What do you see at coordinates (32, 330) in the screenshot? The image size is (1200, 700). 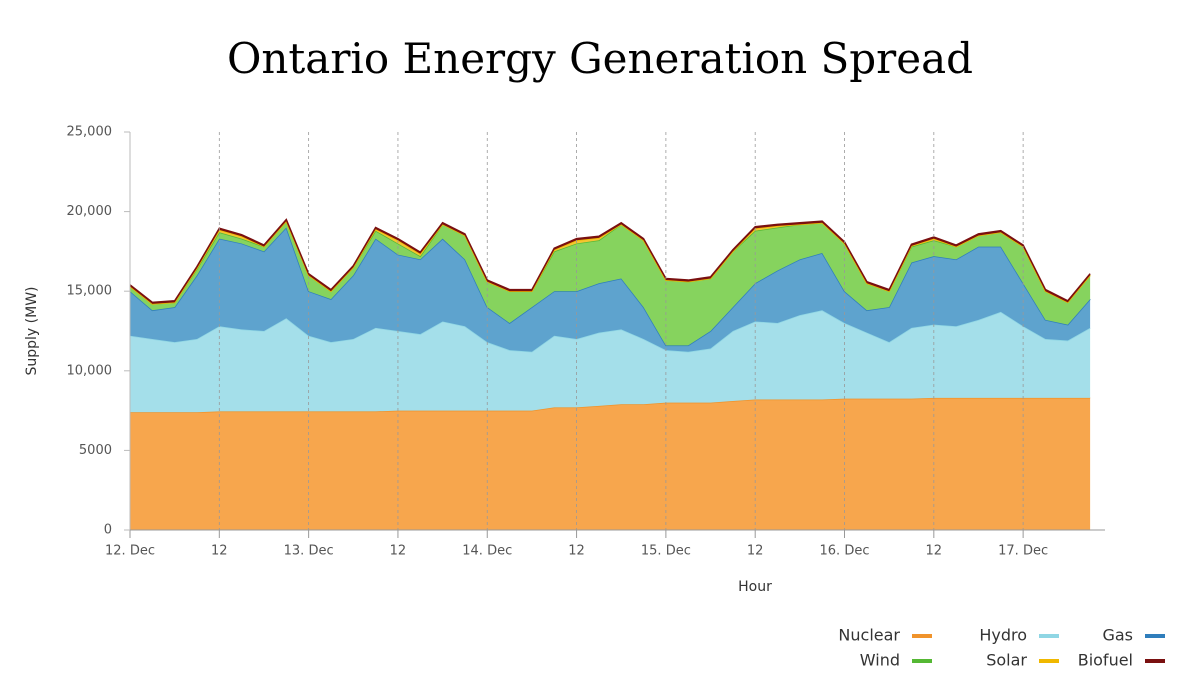 I see `y-axis-title: Supply (MW)` at bounding box center [32, 330].